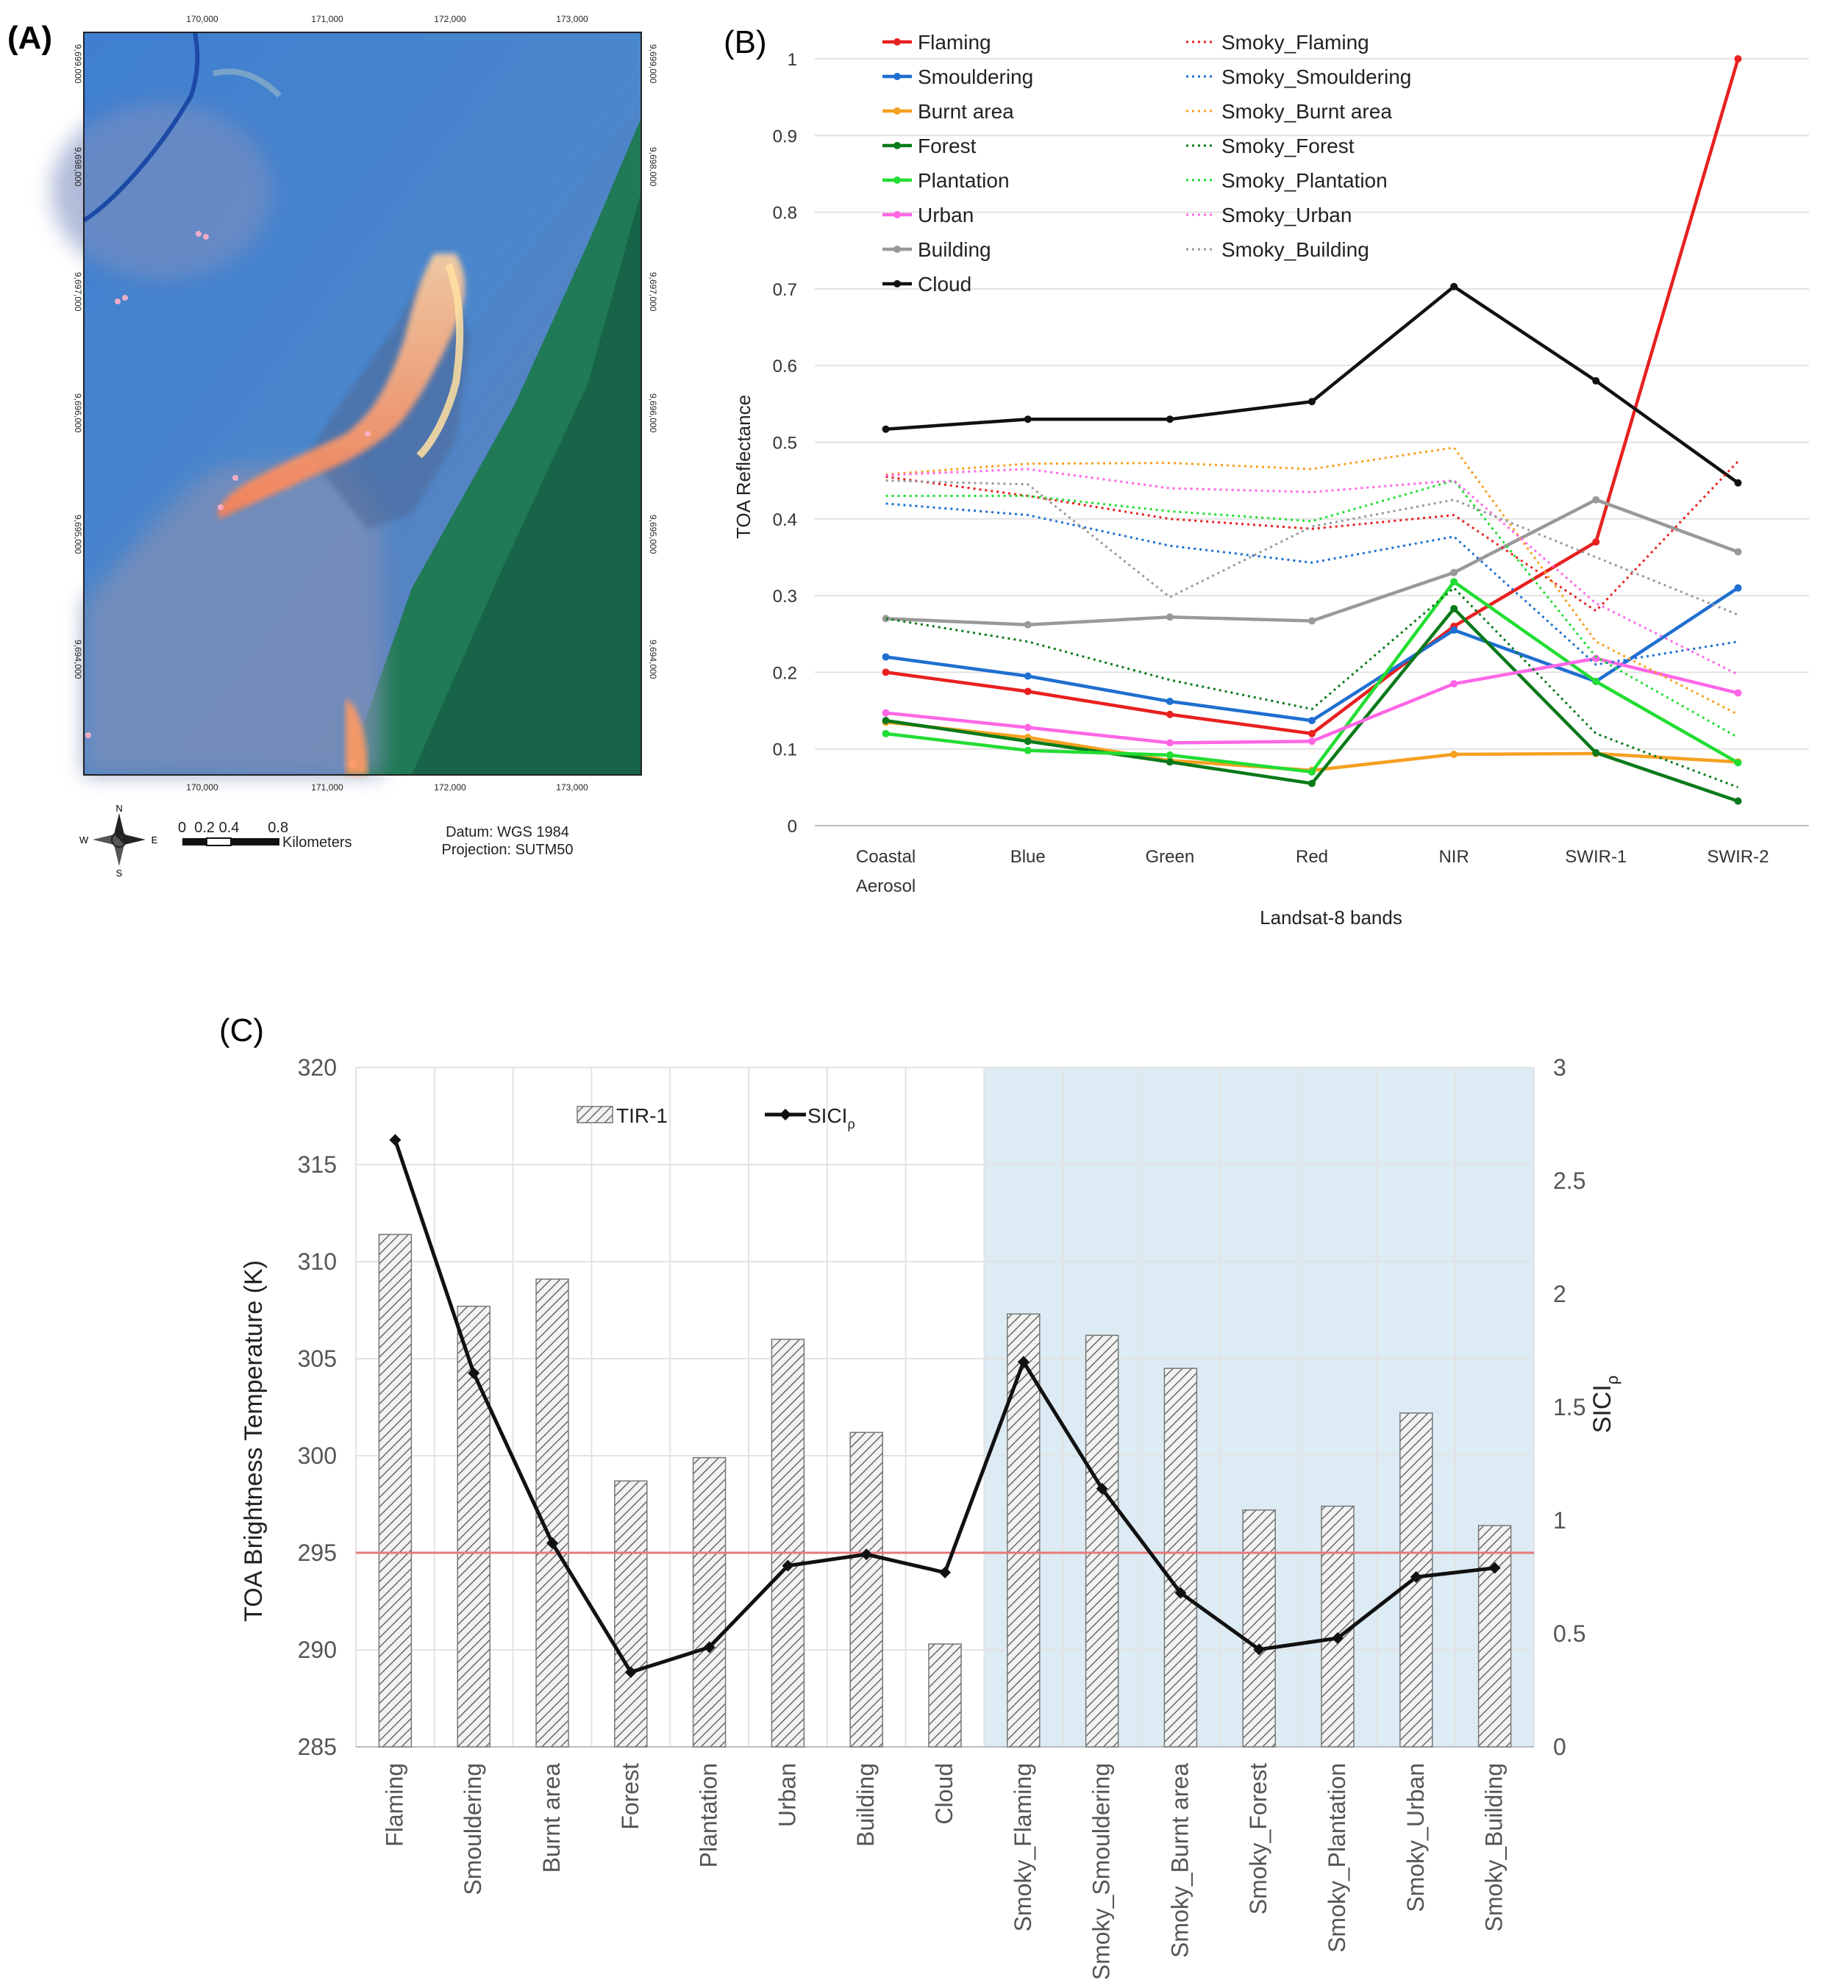 The image size is (1848, 1988). Describe the element at coordinates (1028, 857) in the screenshot. I see `x-tick-label: Blue` at that location.